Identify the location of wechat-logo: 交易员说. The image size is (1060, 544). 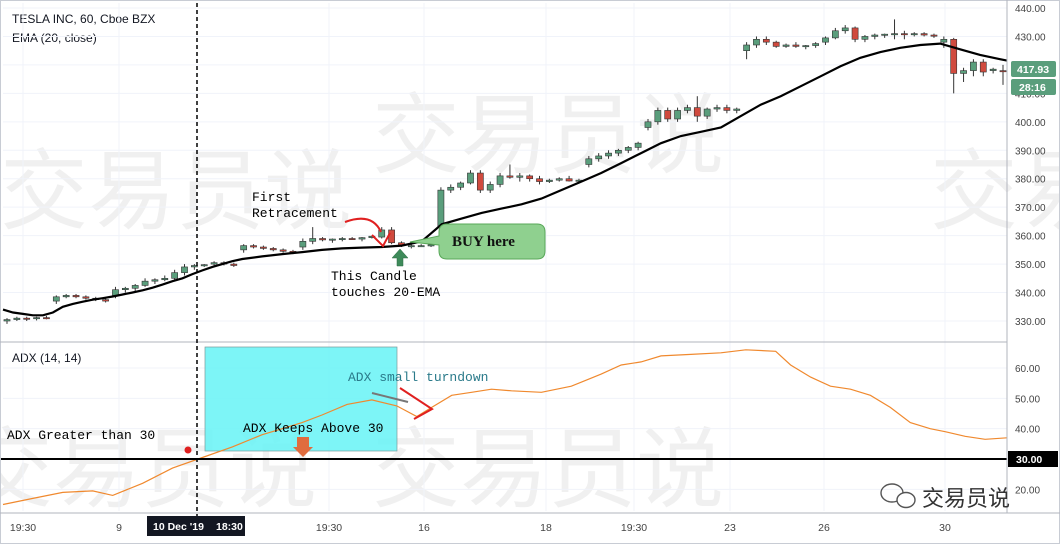
(945, 497).